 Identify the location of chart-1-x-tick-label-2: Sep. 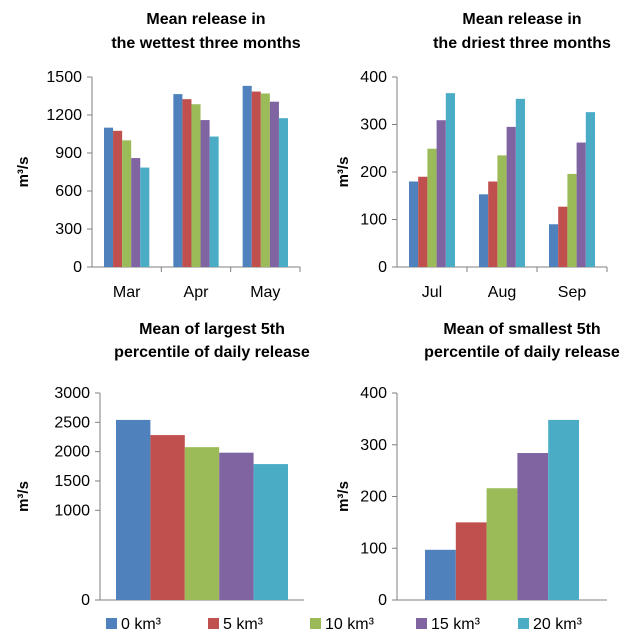
(572, 292).